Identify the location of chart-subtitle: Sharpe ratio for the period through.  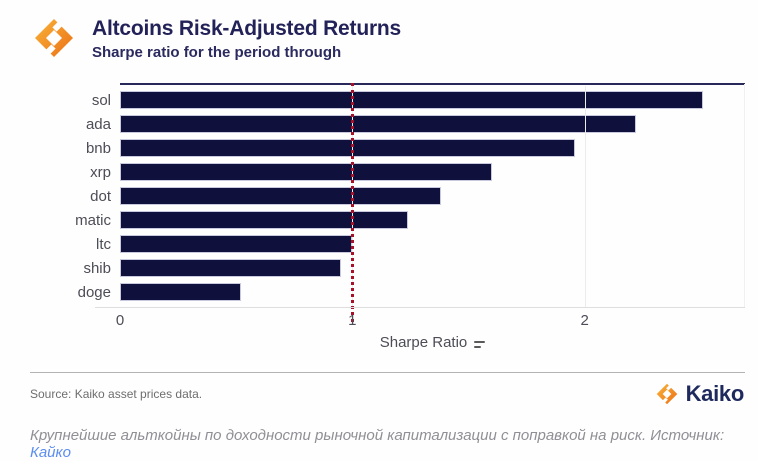
(217, 53).